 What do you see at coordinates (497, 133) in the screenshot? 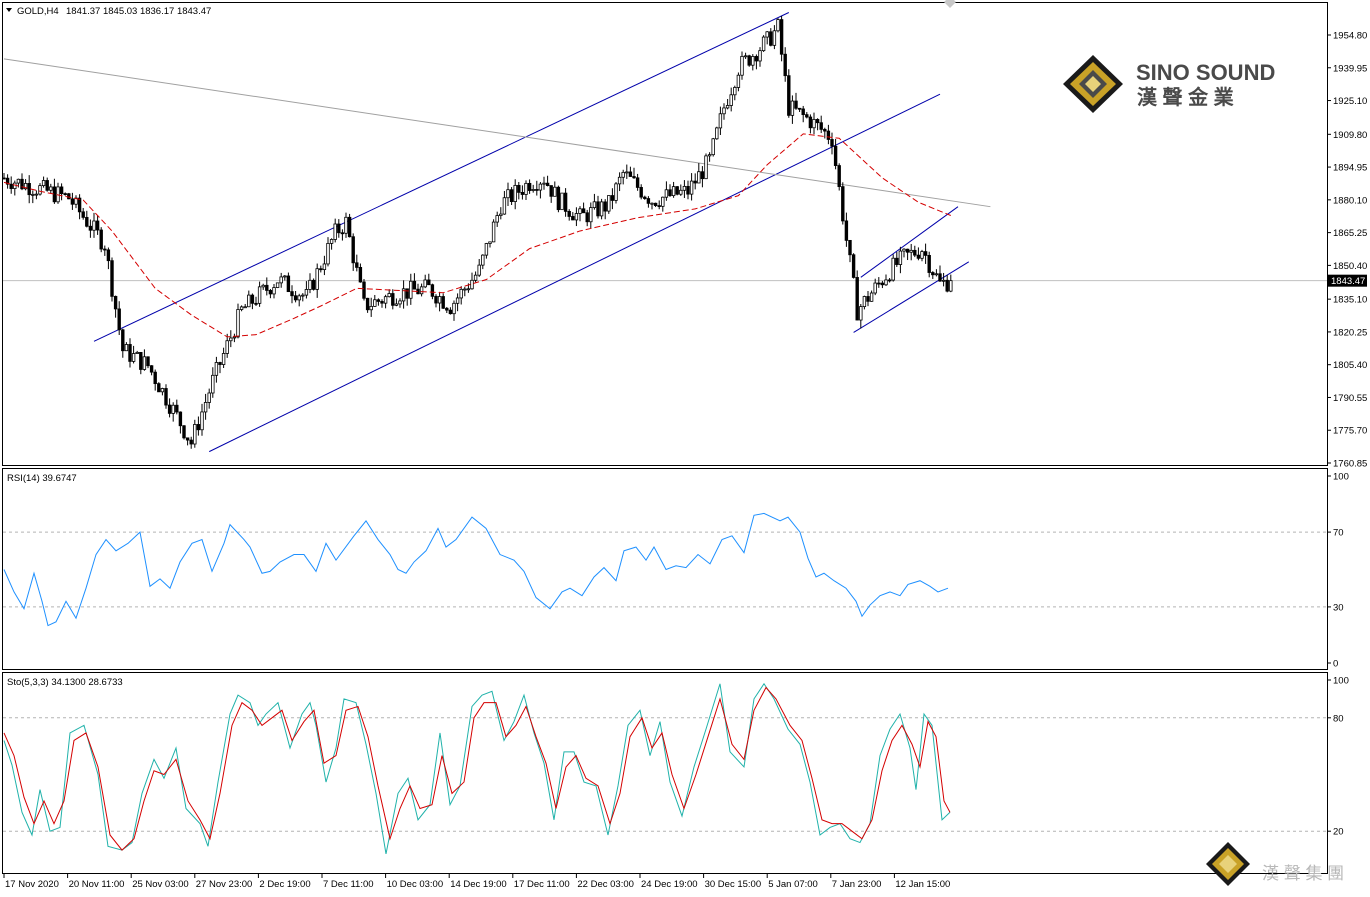
I see `long-downtrend-trendline` at bounding box center [497, 133].